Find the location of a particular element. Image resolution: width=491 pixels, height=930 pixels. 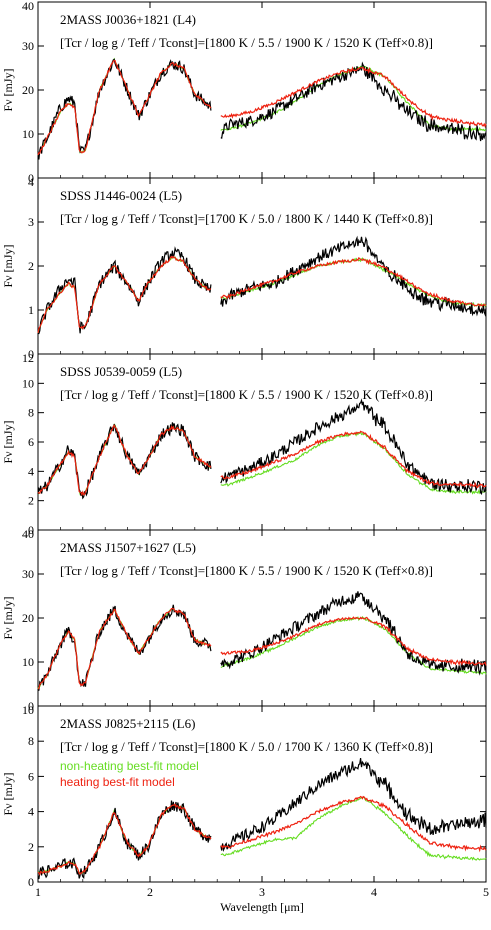

object-label: 2MASS J1507+1627 (L5) is located at coordinates (128, 547).